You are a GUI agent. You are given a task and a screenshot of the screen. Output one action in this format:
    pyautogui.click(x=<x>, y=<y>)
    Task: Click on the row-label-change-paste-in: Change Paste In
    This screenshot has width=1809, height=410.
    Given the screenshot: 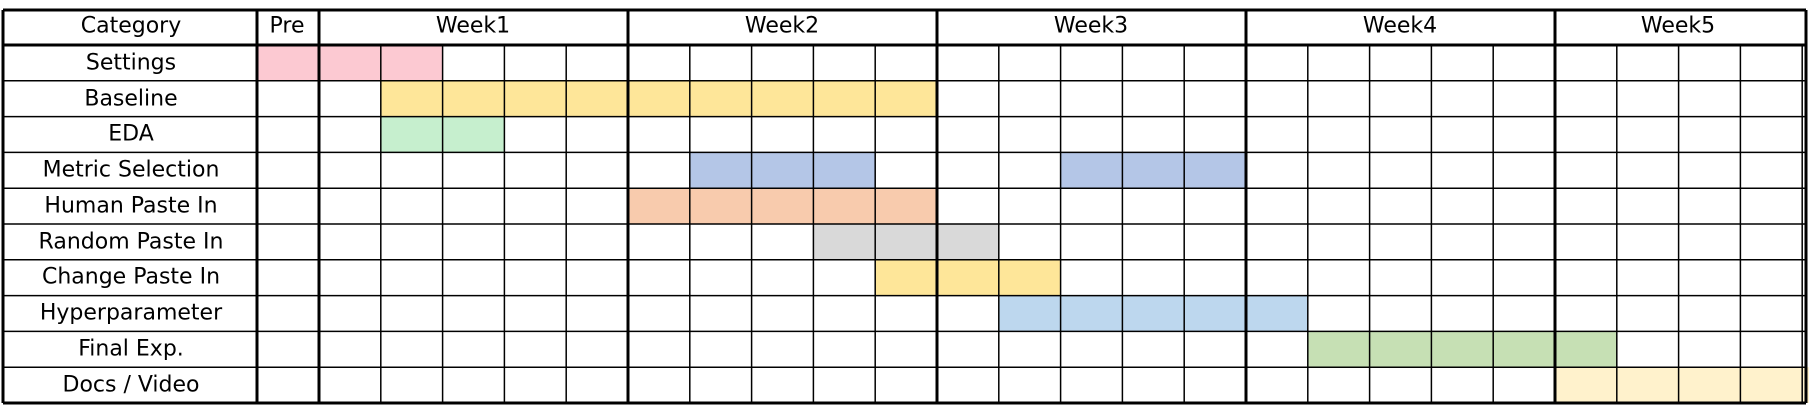 What is the action you would take?
    pyautogui.click(x=131, y=277)
    